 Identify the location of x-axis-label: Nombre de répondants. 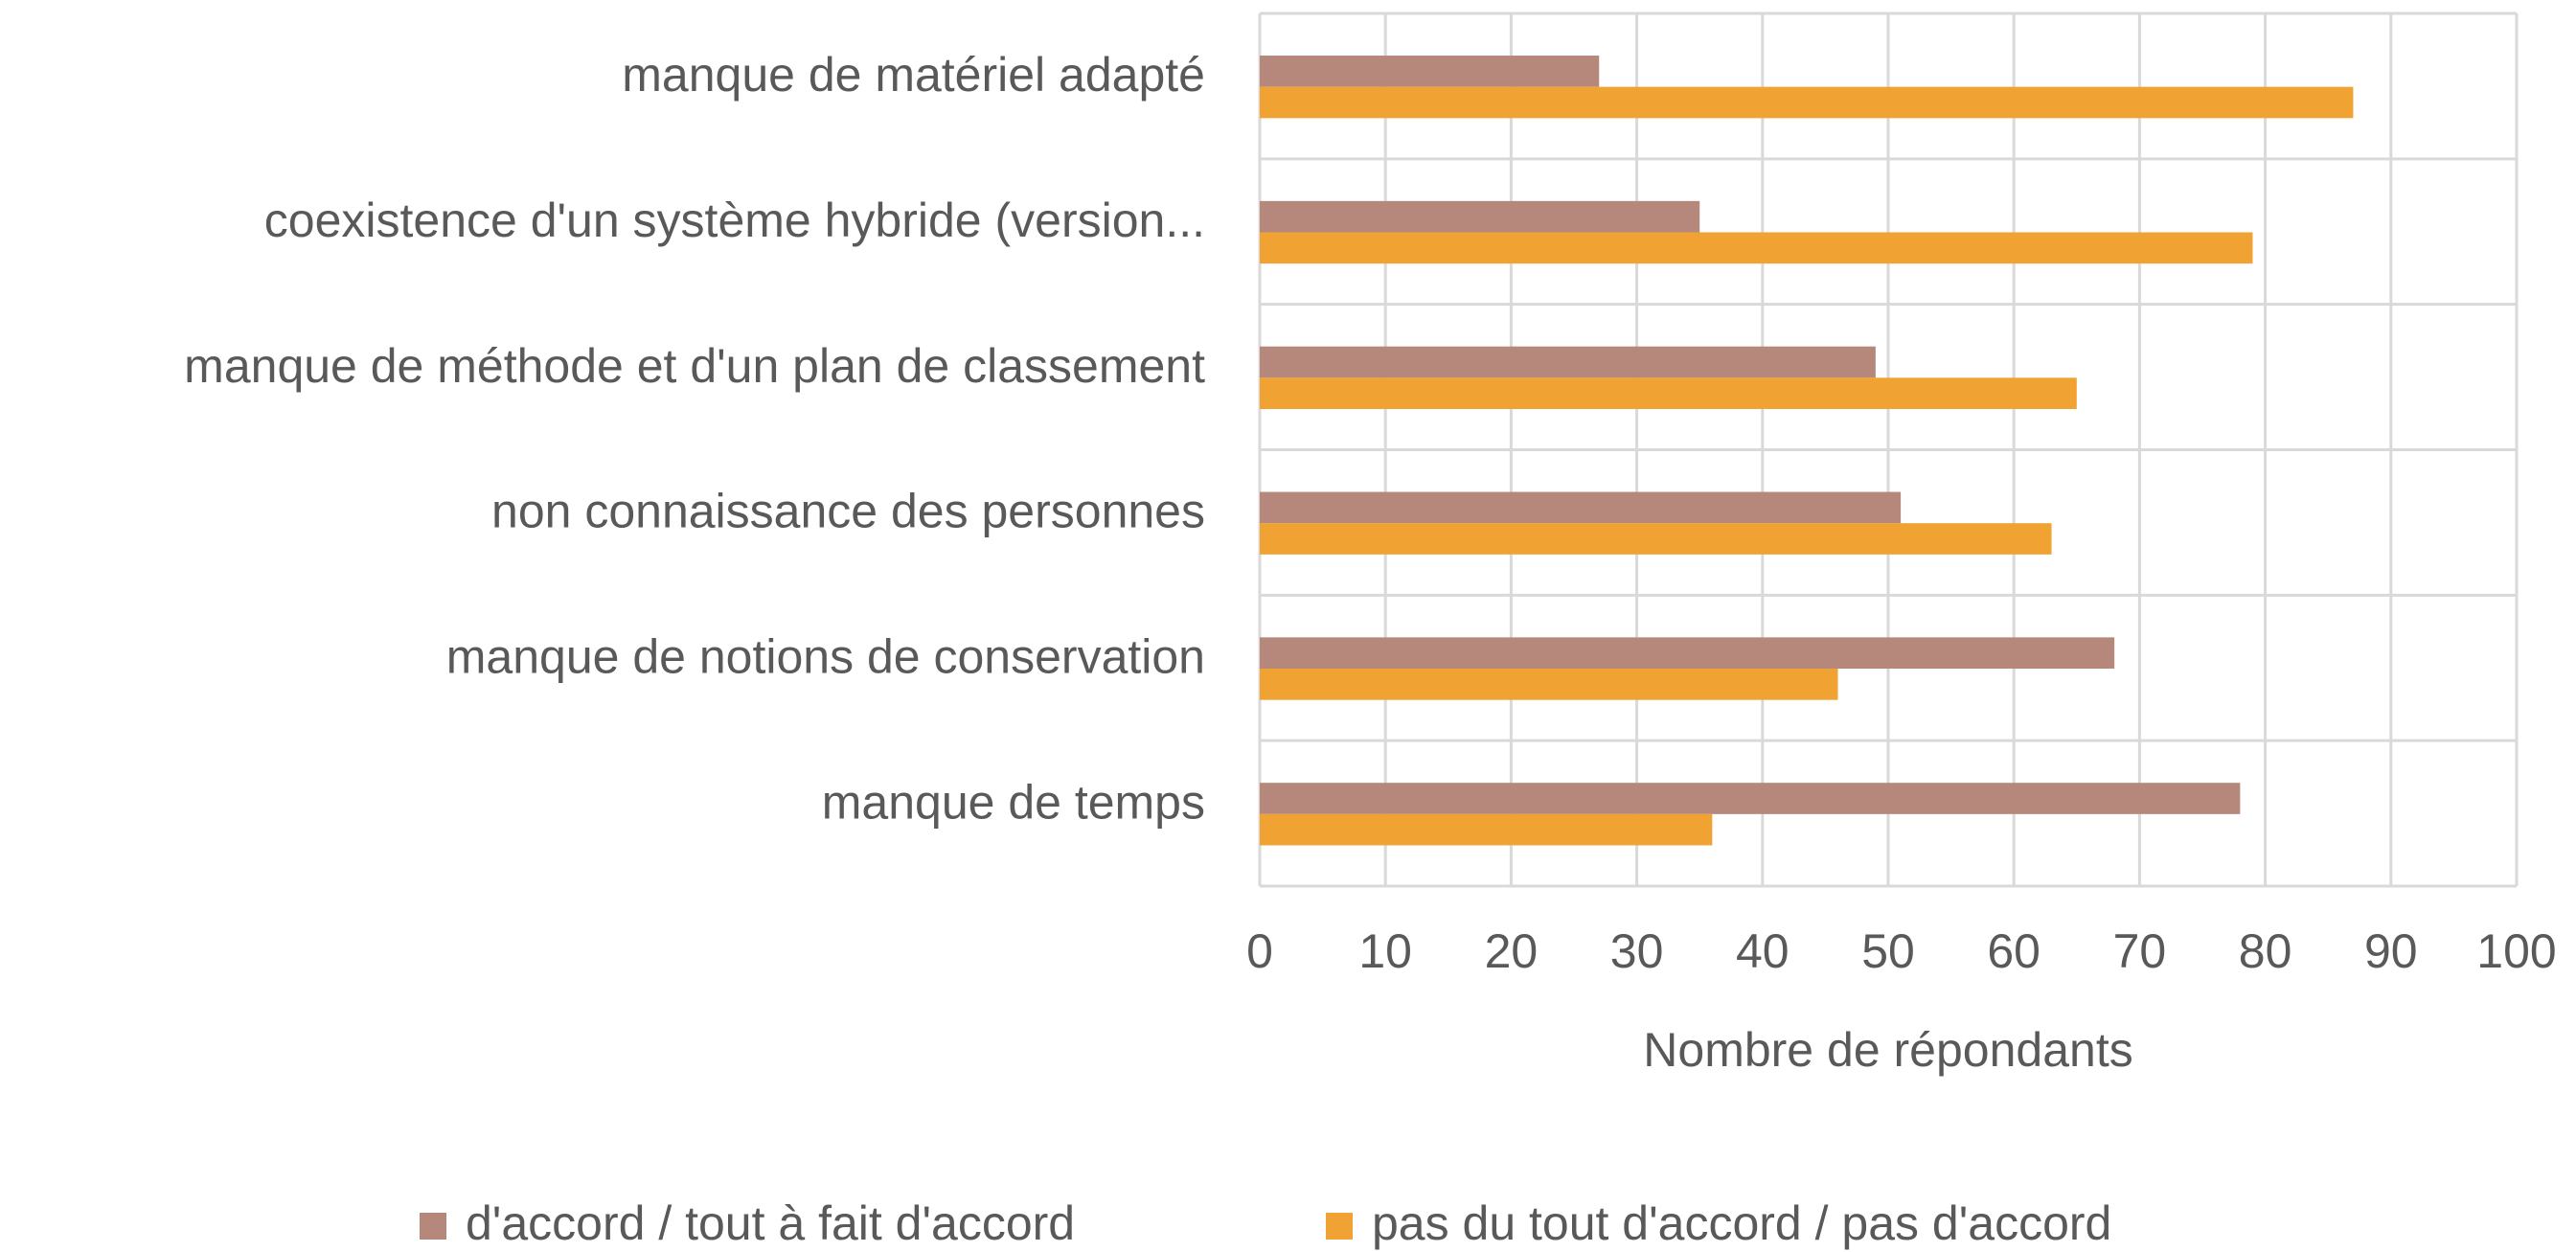
(1887, 1050).